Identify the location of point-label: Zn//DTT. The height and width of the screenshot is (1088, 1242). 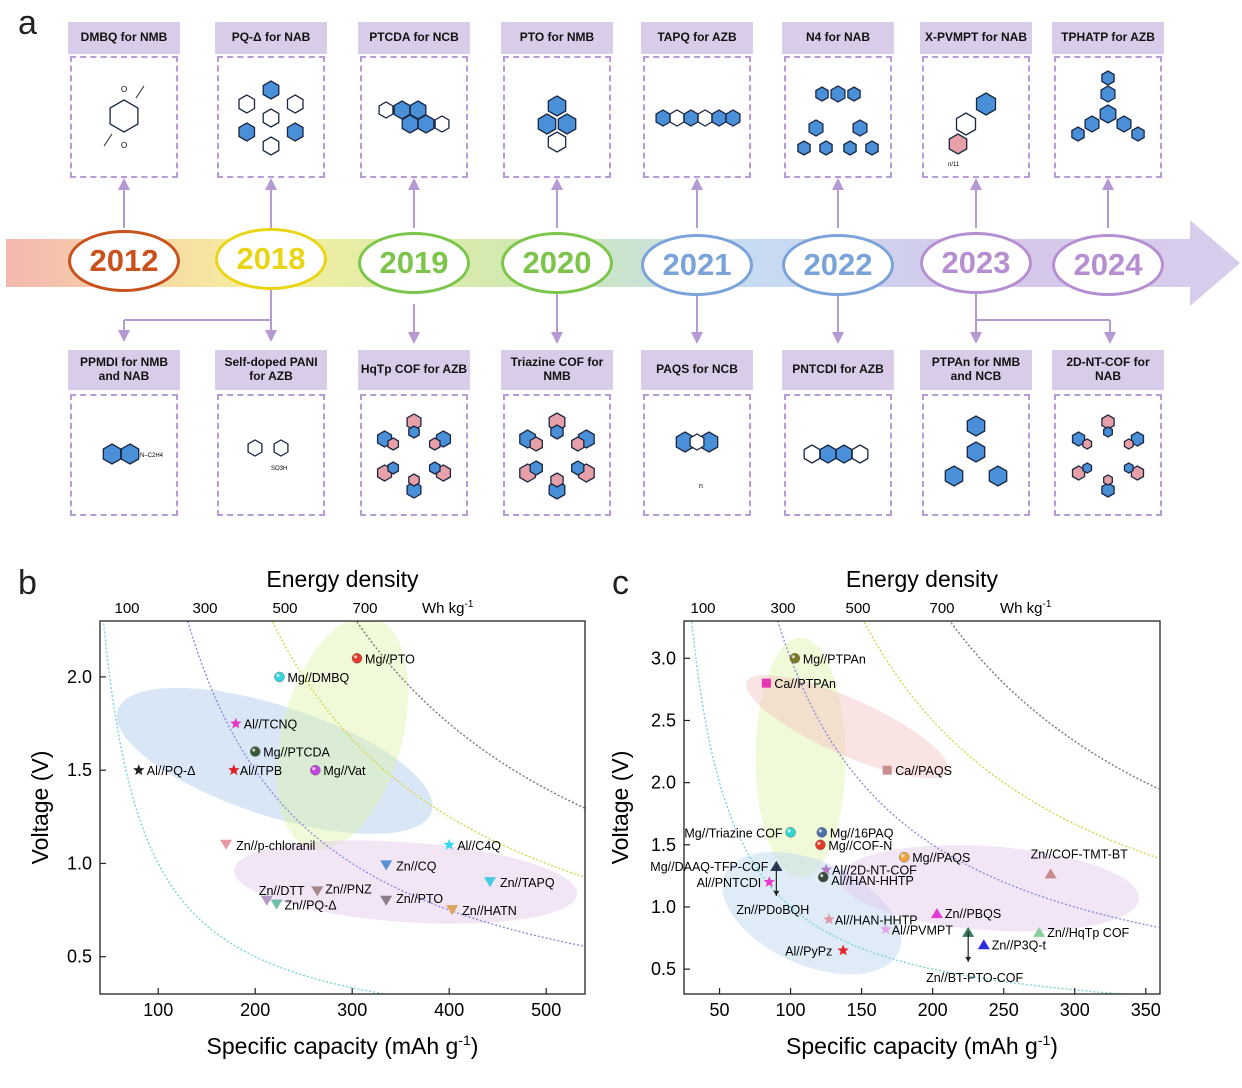
(282, 891).